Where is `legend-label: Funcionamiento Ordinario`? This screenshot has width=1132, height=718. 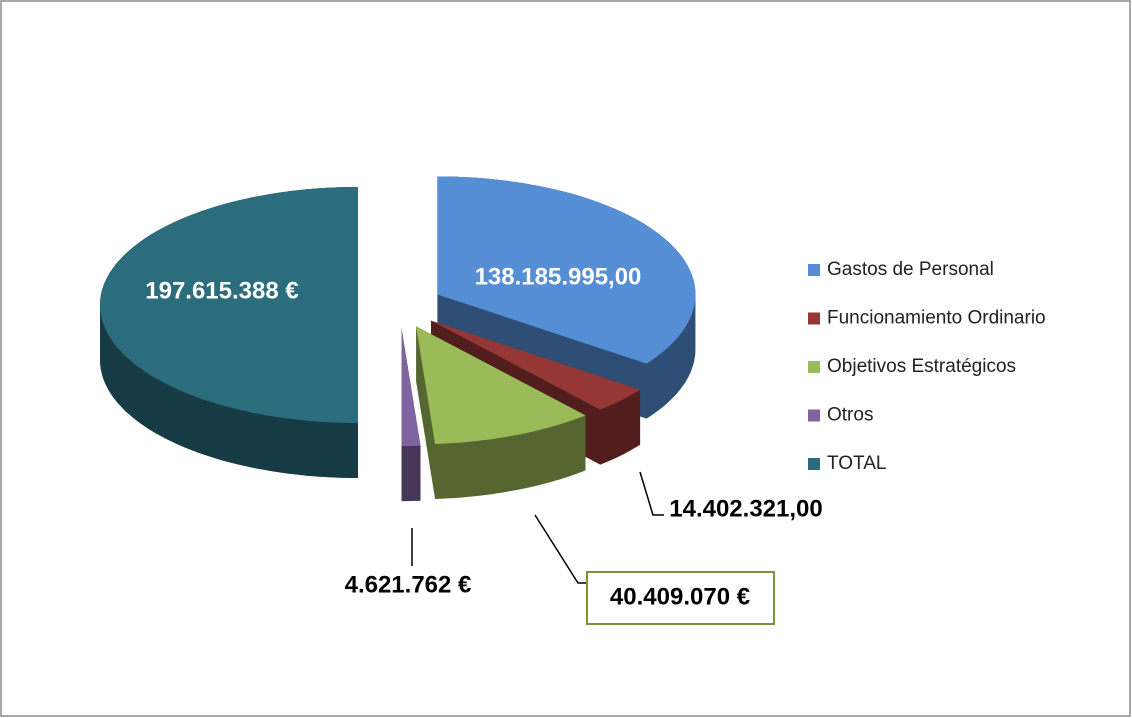 legend-label: Funcionamiento Ordinario is located at coordinates (936, 318).